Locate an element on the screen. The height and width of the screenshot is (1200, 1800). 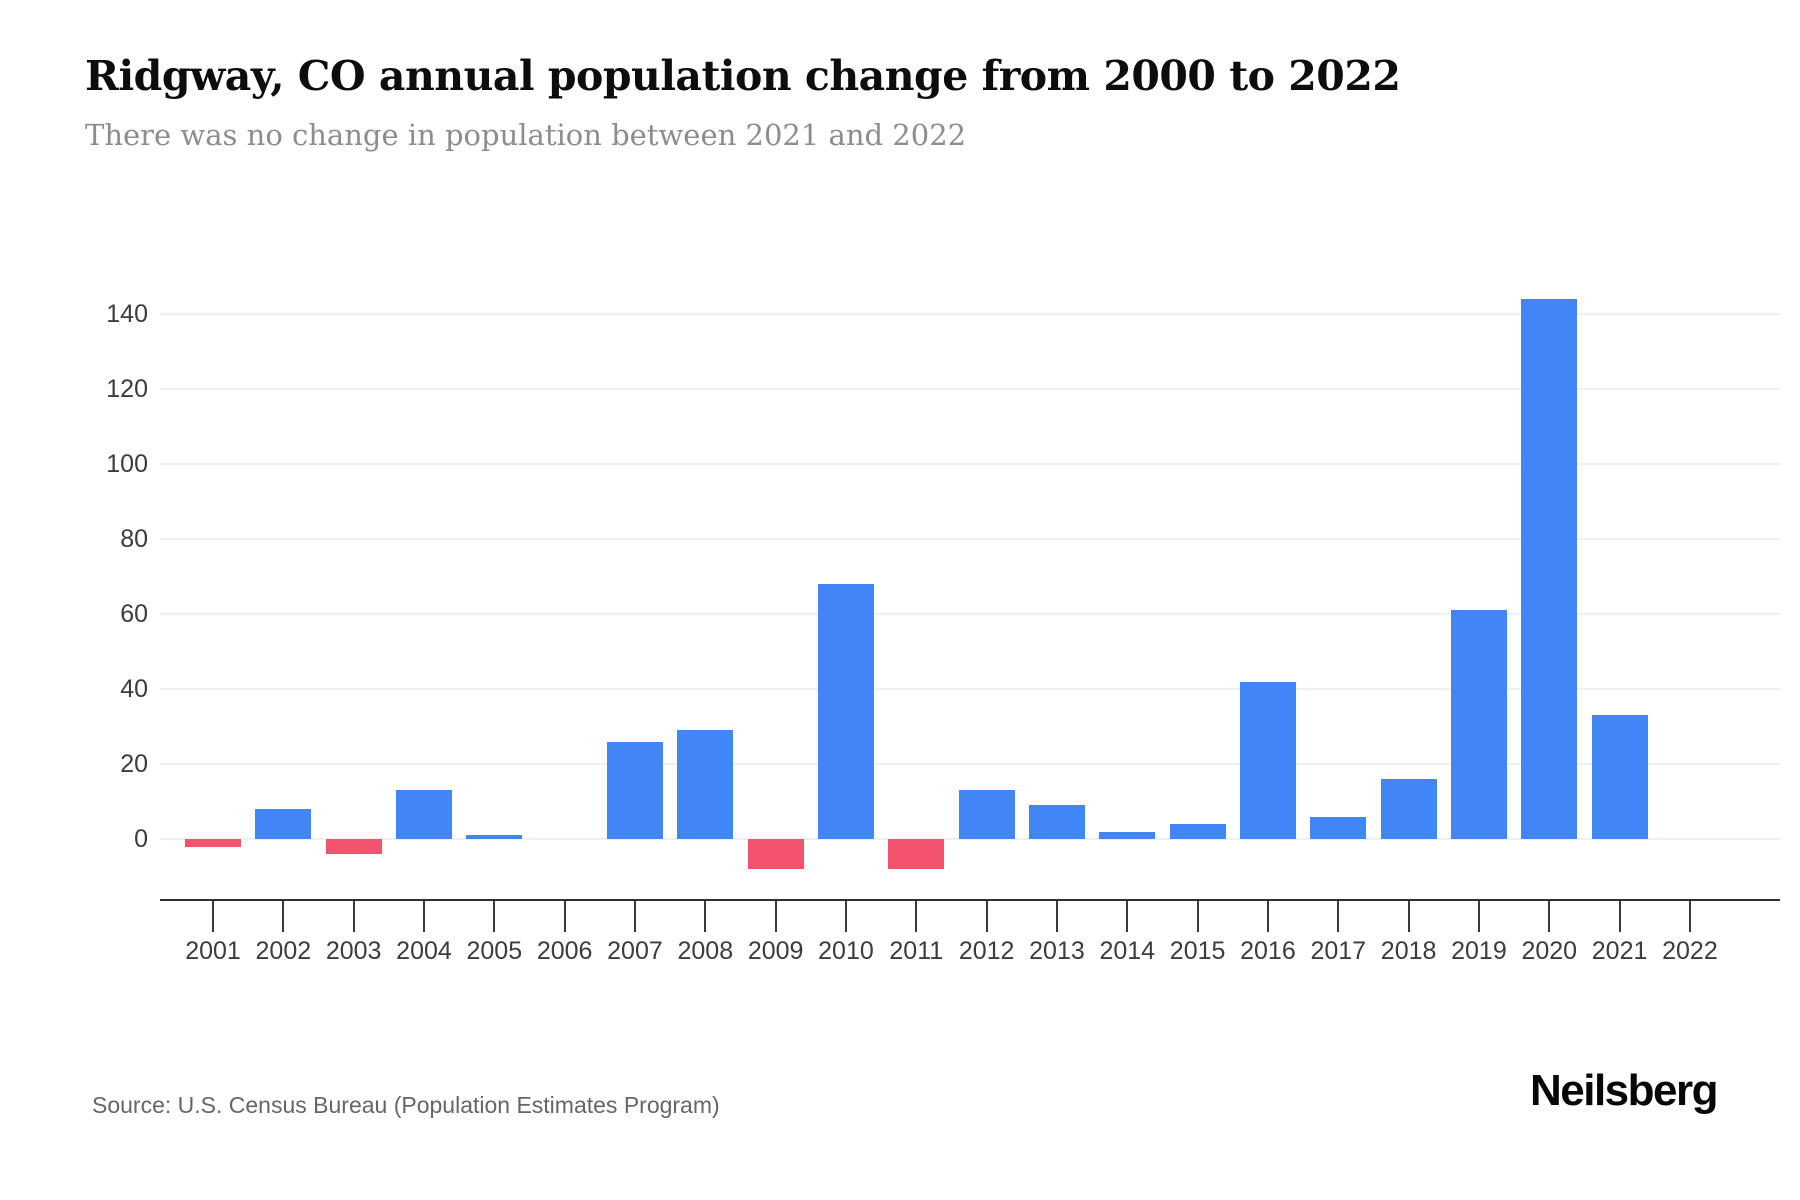
bar-2008 is located at coordinates (705, 784).